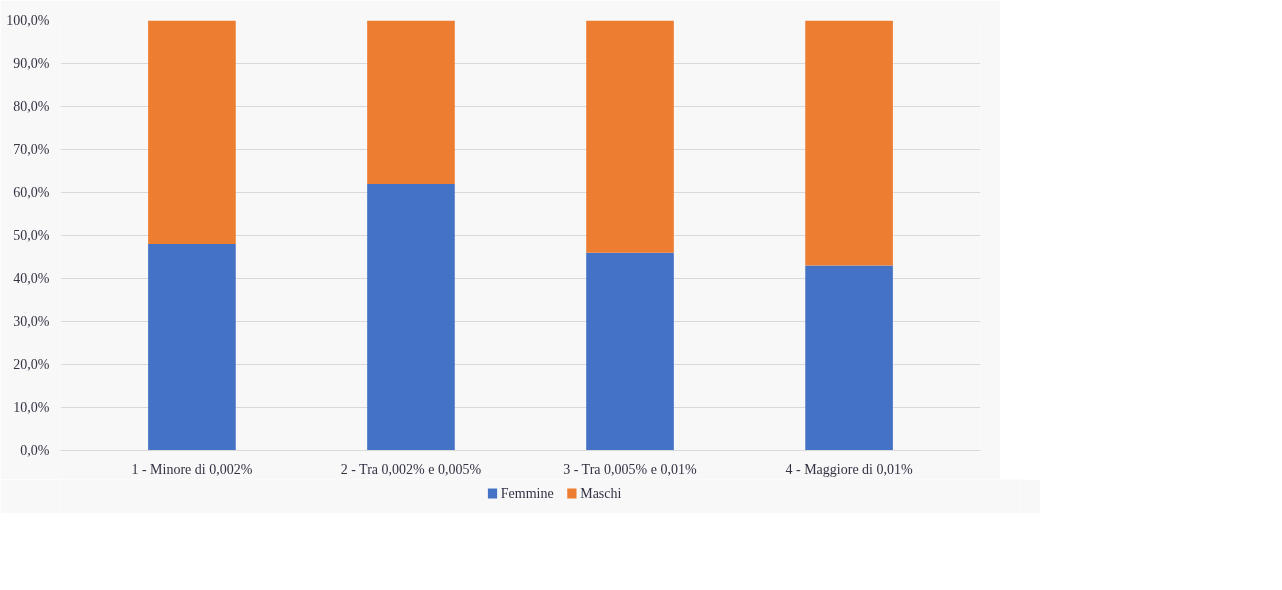 This screenshot has height=590, width=1282. What do you see at coordinates (192, 469) in the screenshot?
I see `x-tick-label: 1 - Minore di 0,002%` at bounding box center [192, 469].